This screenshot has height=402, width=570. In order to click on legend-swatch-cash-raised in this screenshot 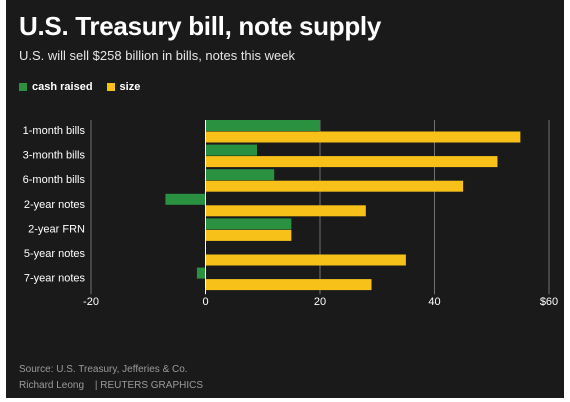, I will do `click(23, 87)`.